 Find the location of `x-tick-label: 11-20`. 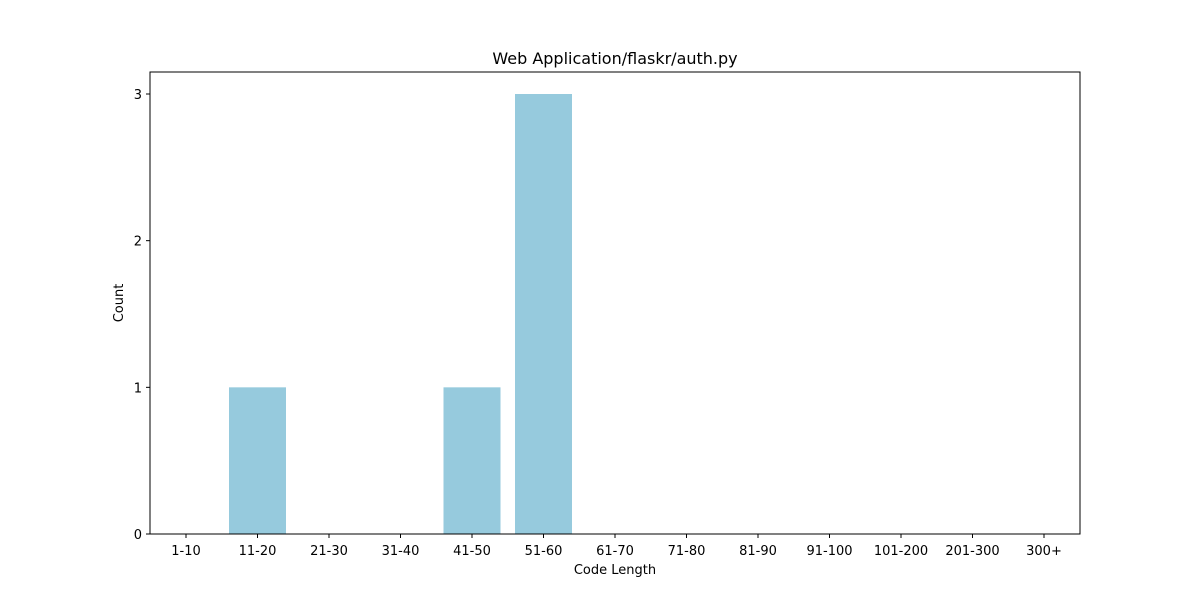

x-tick-label: 11-20 is located at coordinates (258, 551).